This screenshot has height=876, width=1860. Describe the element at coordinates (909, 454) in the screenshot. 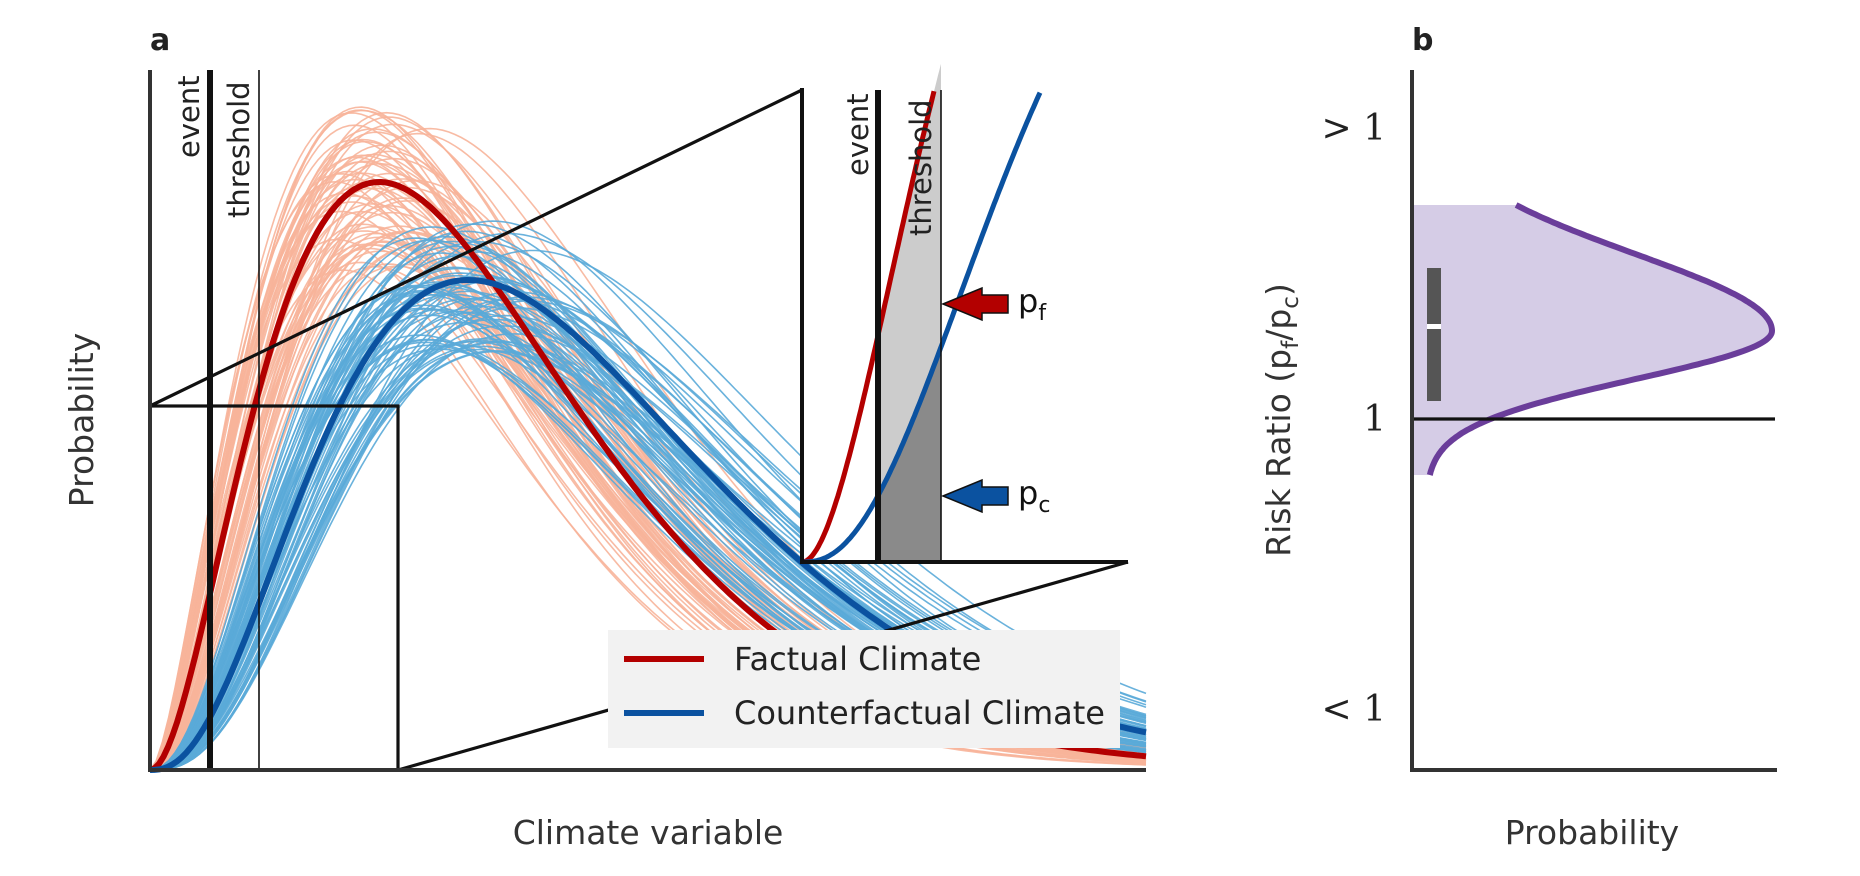

I see `inset-shaded-counterfactual-area` at that location.